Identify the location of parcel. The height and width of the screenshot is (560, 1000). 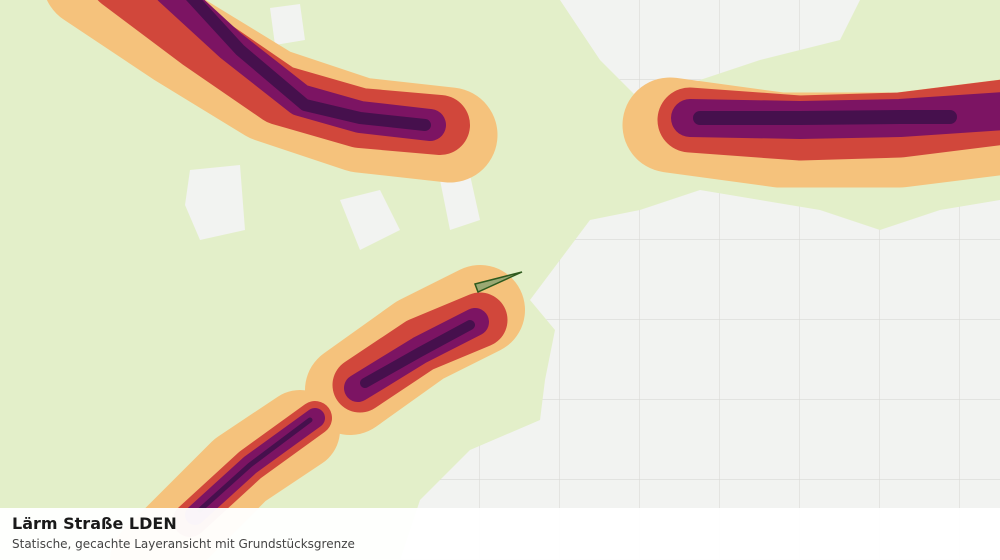
(498, 282).